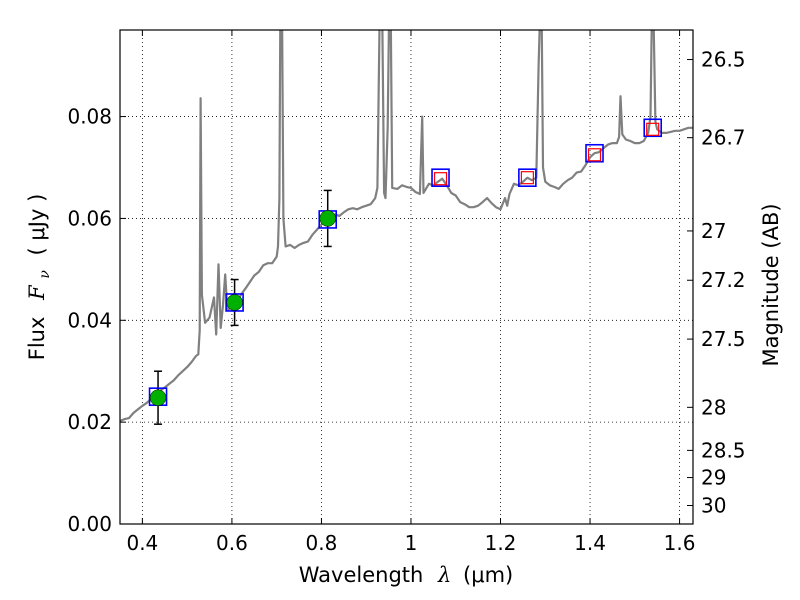  What do you see at coordinates (713, 506) in the screenshot?
I see `mag-tick-label: 30` at bounding box center [713, 506].